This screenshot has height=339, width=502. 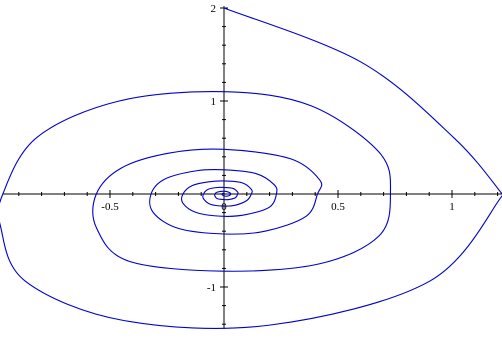 What do you see at coordinates (214, 9) in the screenshot?
I see `y-tick-label: 2` at bounding box center [214, 9].